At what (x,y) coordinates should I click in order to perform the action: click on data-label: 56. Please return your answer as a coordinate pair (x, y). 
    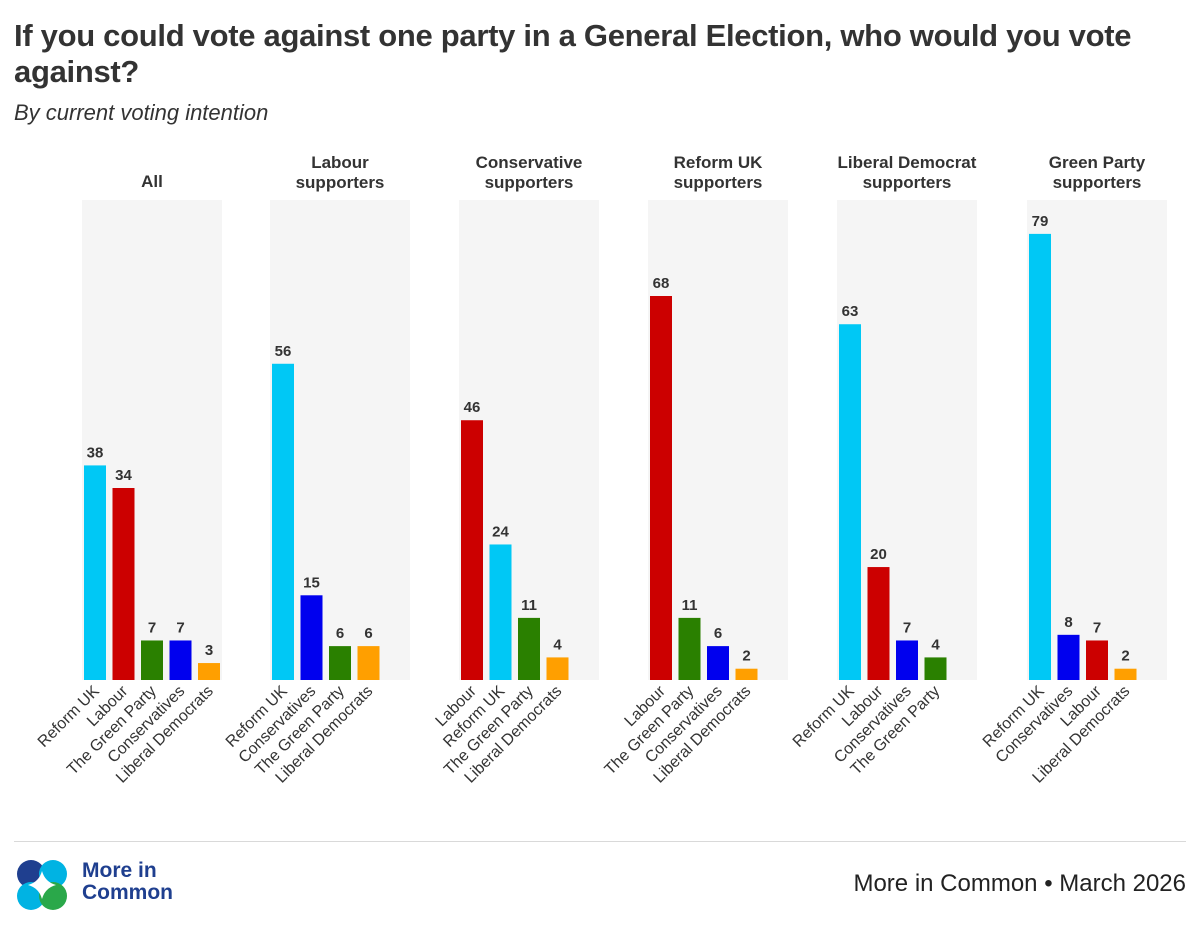
    Looking at the image, I should click on (283, 351).